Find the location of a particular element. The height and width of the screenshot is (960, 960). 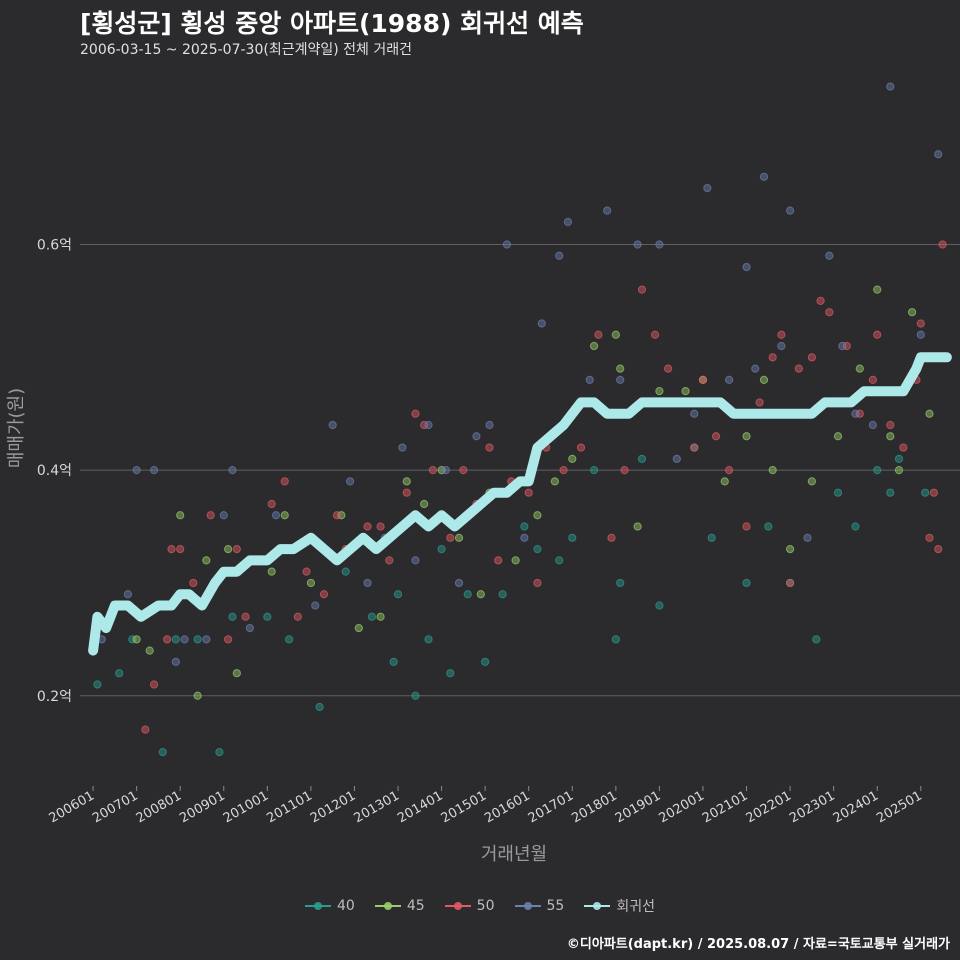

x-tick-label: 202201 is located at coordinates (769, 807).